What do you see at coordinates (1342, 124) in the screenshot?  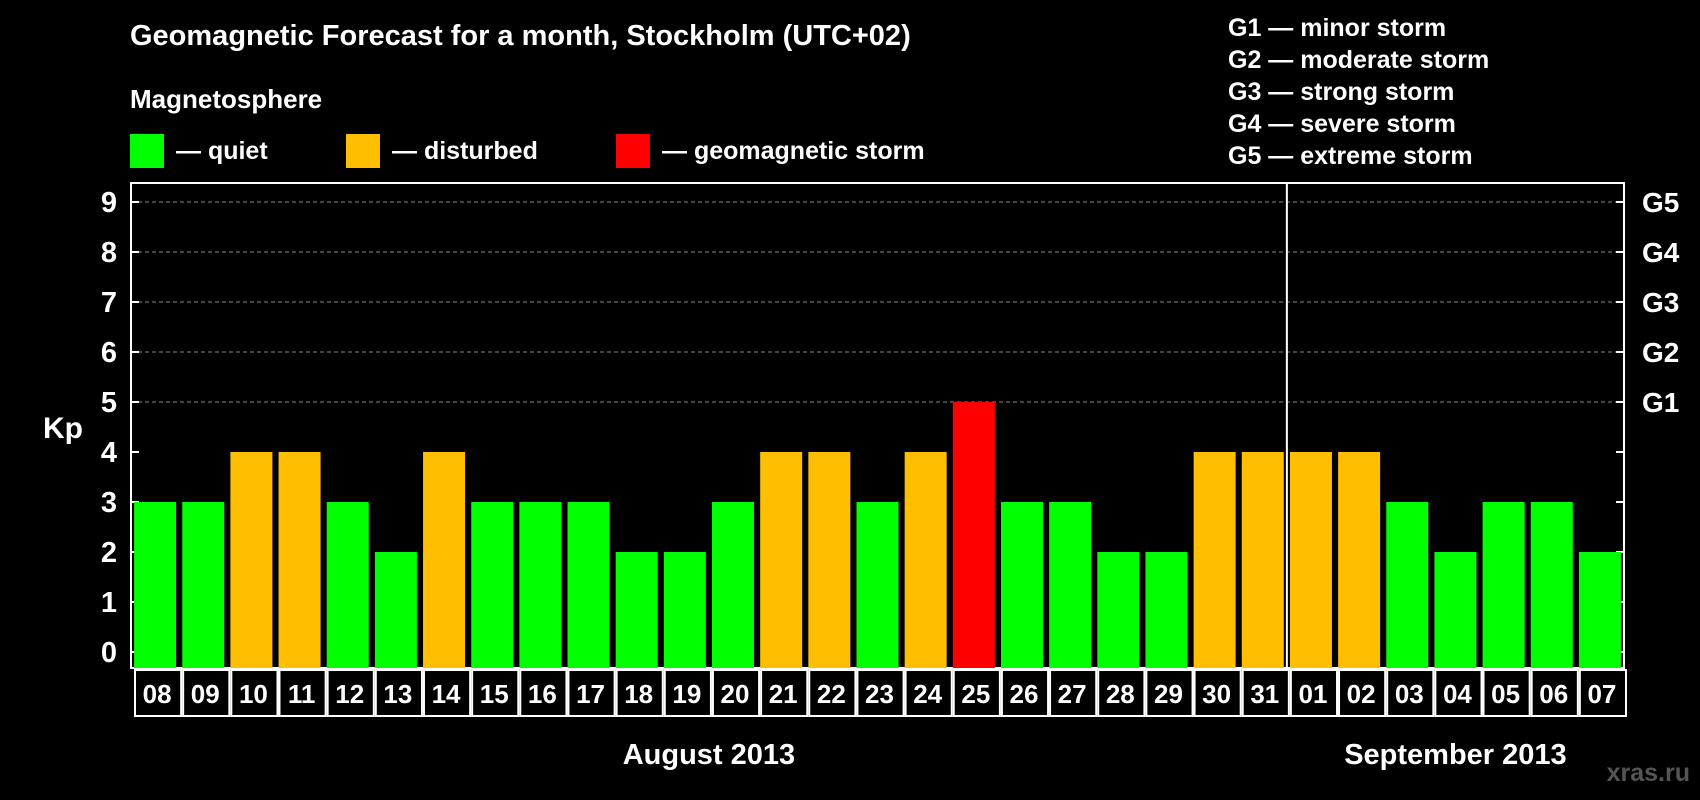 I see `storm-scale-g4: G4 — severe storm` at bounding box center [1342, 124].